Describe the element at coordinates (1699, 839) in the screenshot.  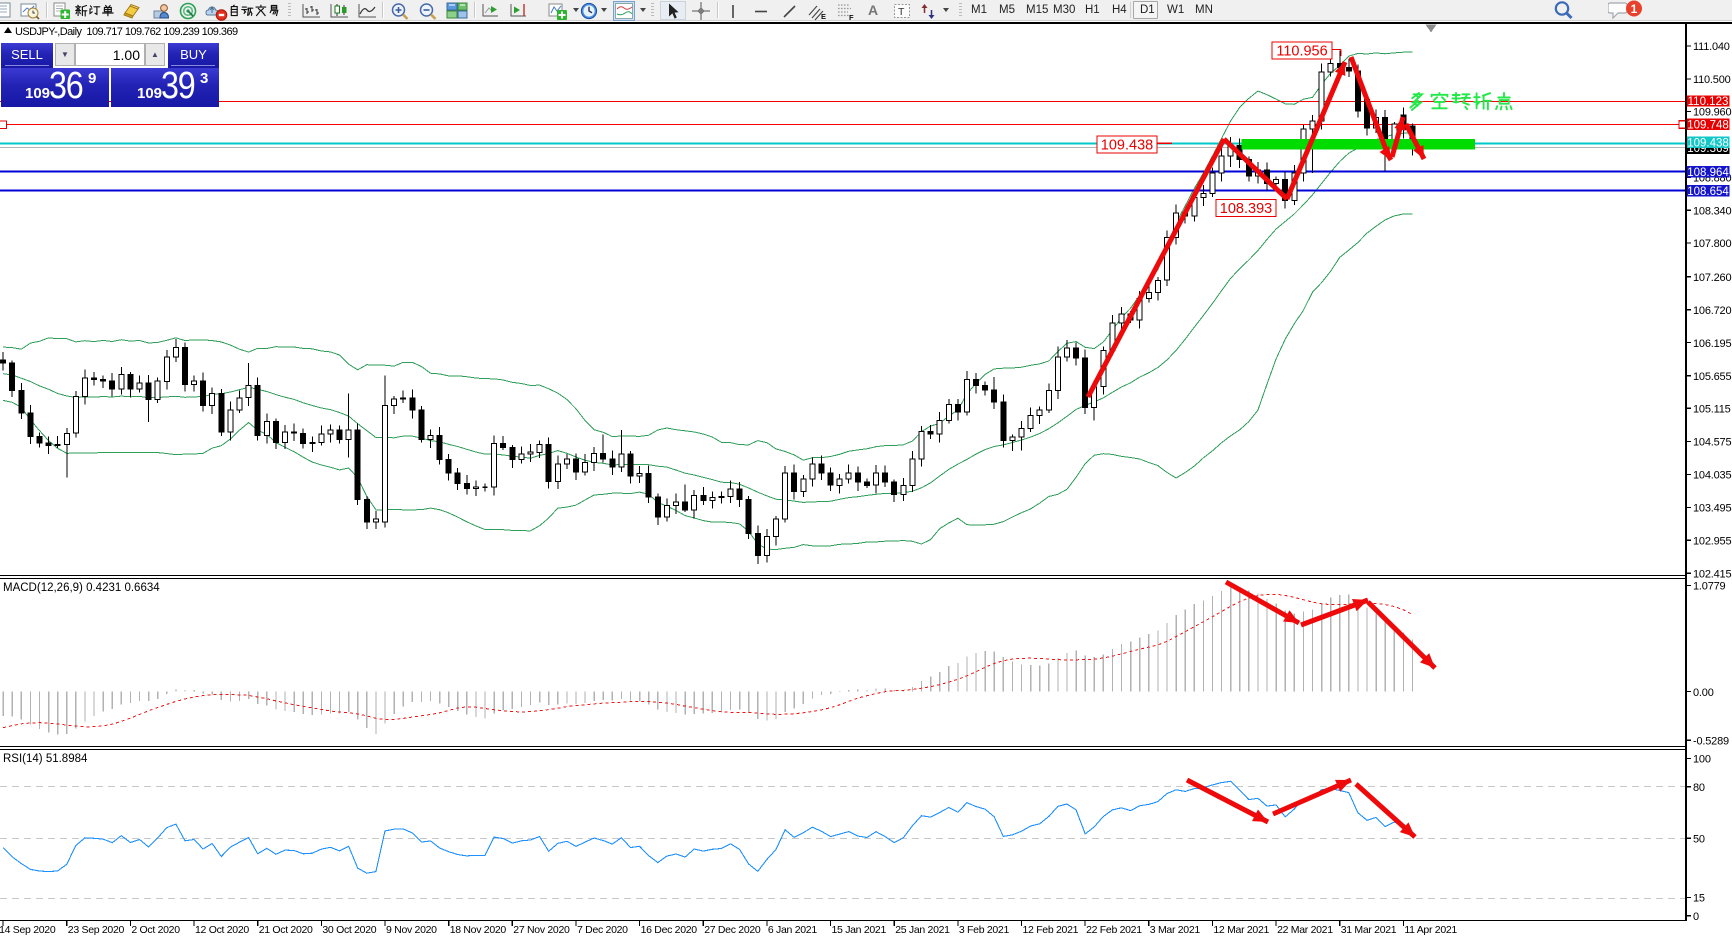
I see `svg-text: 50` at that location.